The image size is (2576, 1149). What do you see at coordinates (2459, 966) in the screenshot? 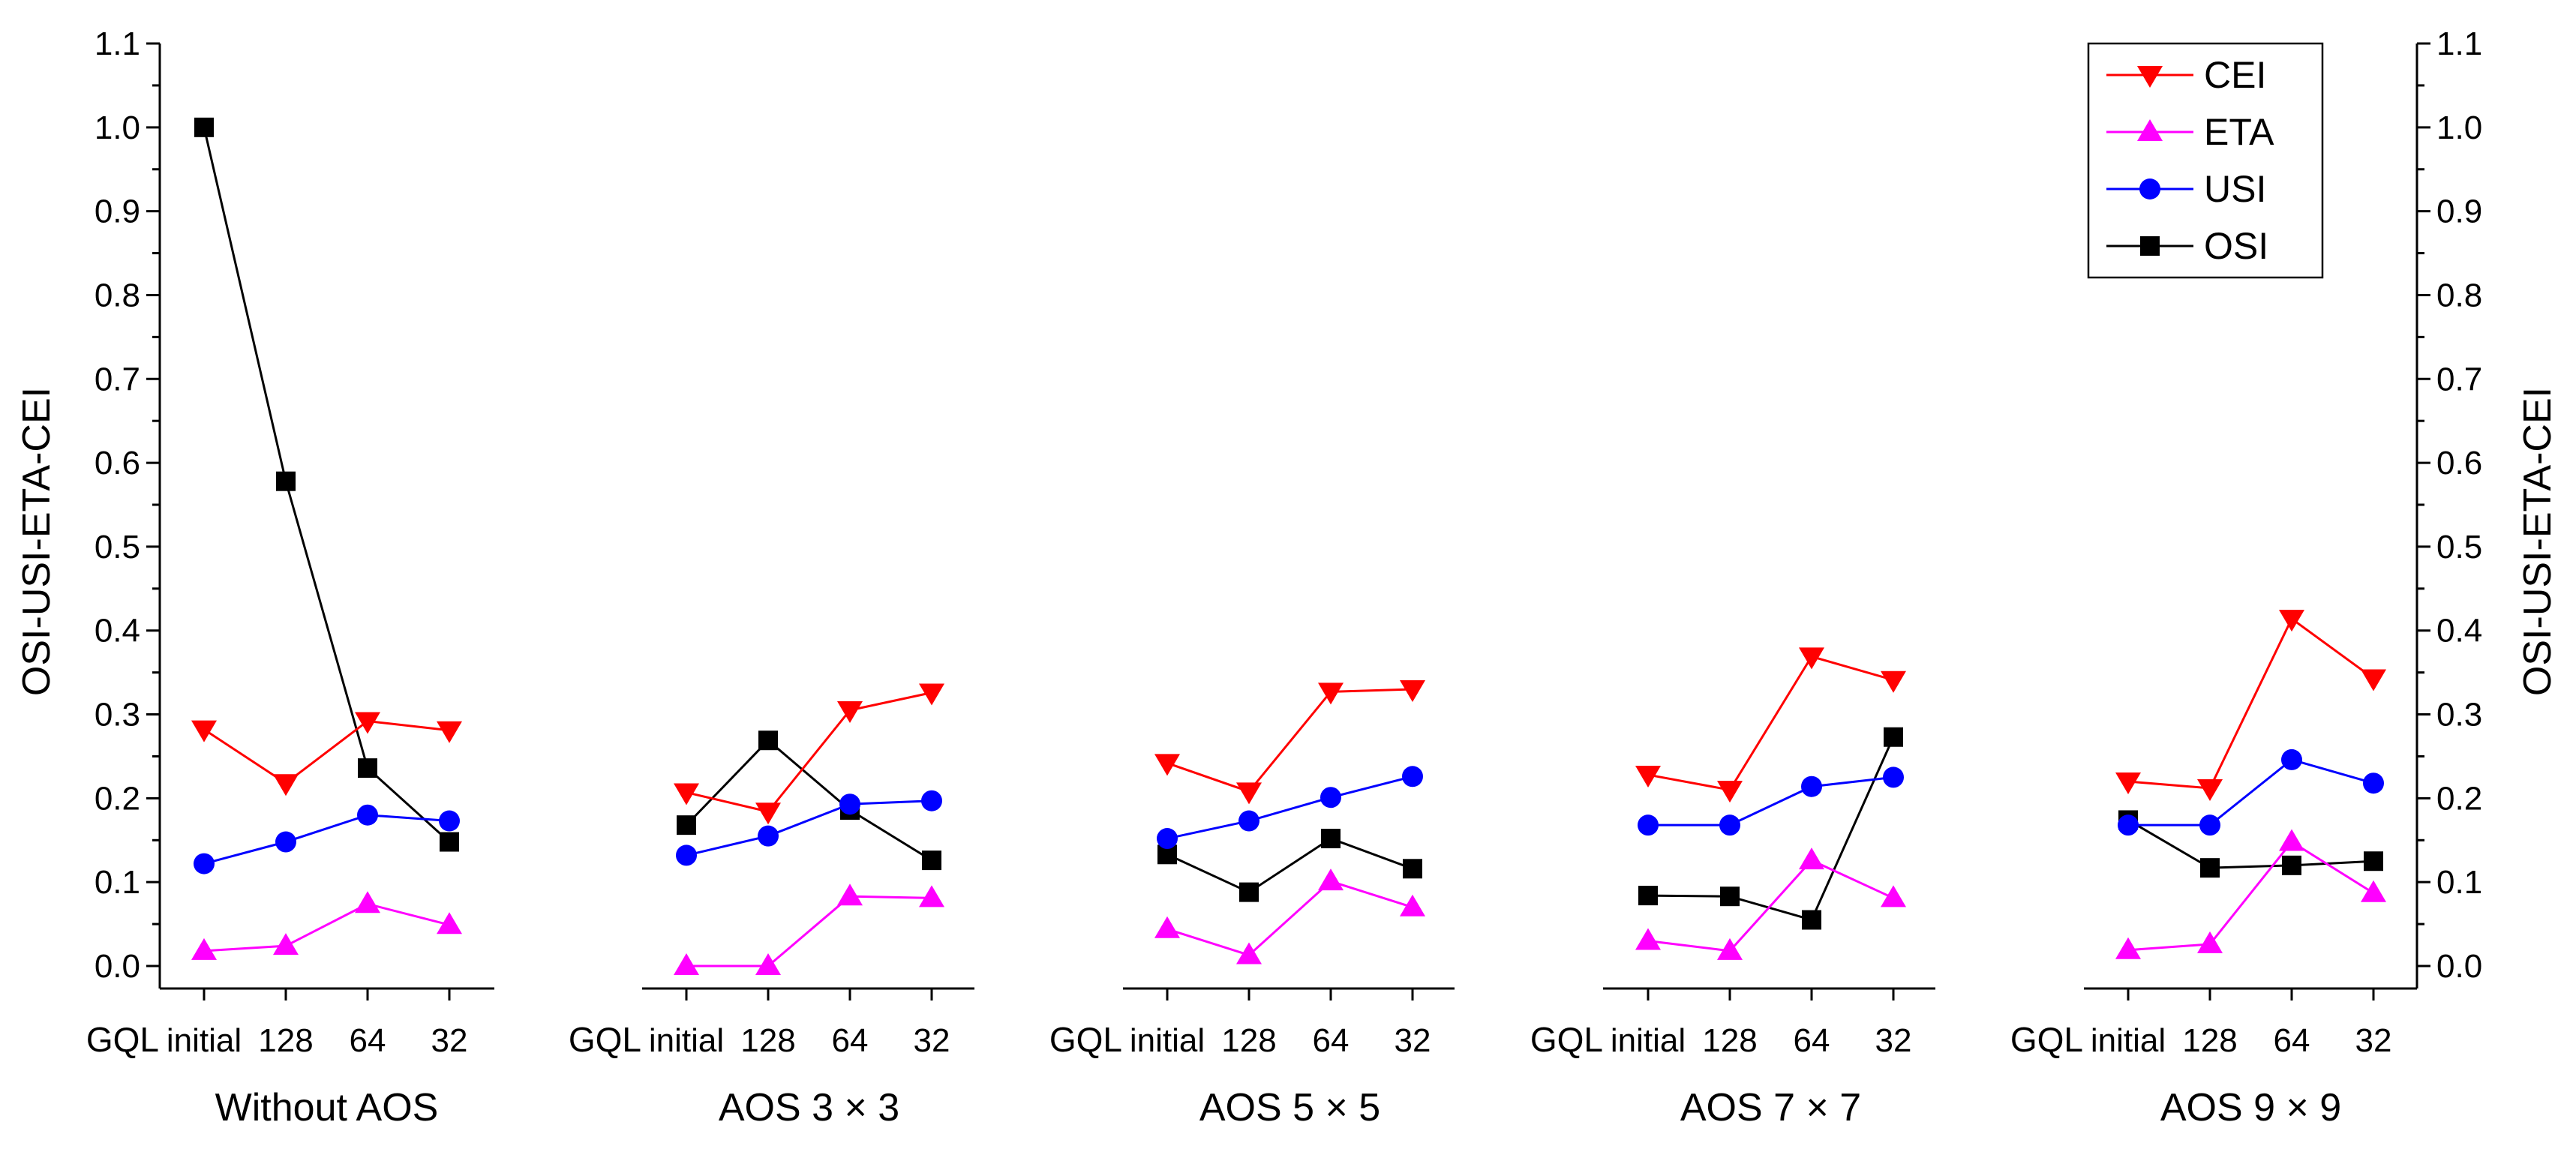
I see `right-y-tick-label: 0.0` at bounding box center [2459, 966].